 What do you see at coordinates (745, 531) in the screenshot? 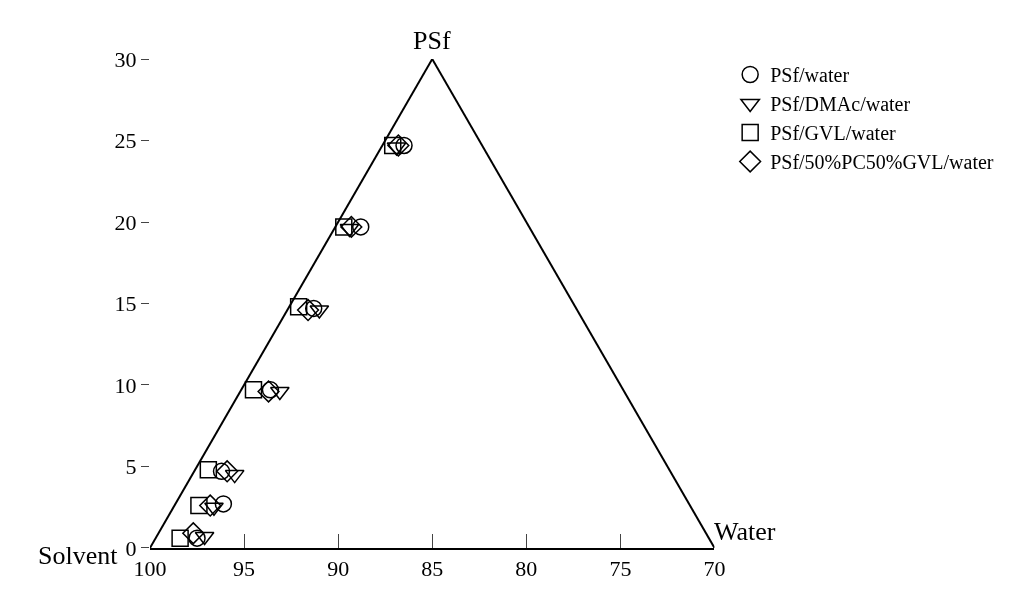
I see `y2-axis-title: Water` at bounding box center [745, 531].